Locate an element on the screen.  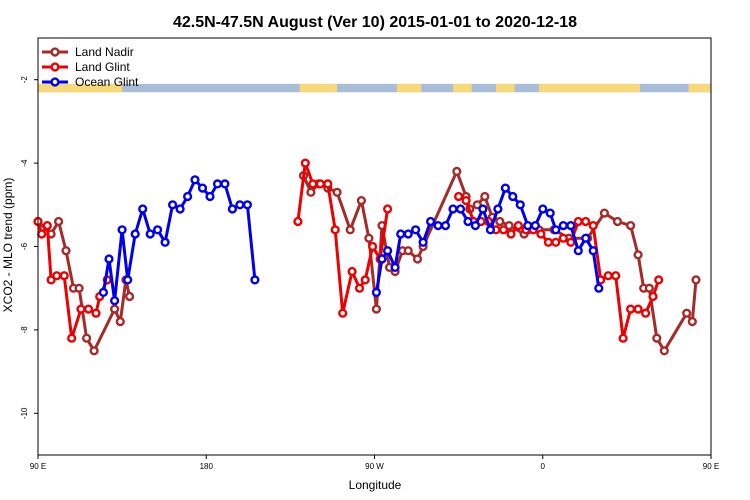
x-tick-label: 180 is located at coordinates (207, 466).